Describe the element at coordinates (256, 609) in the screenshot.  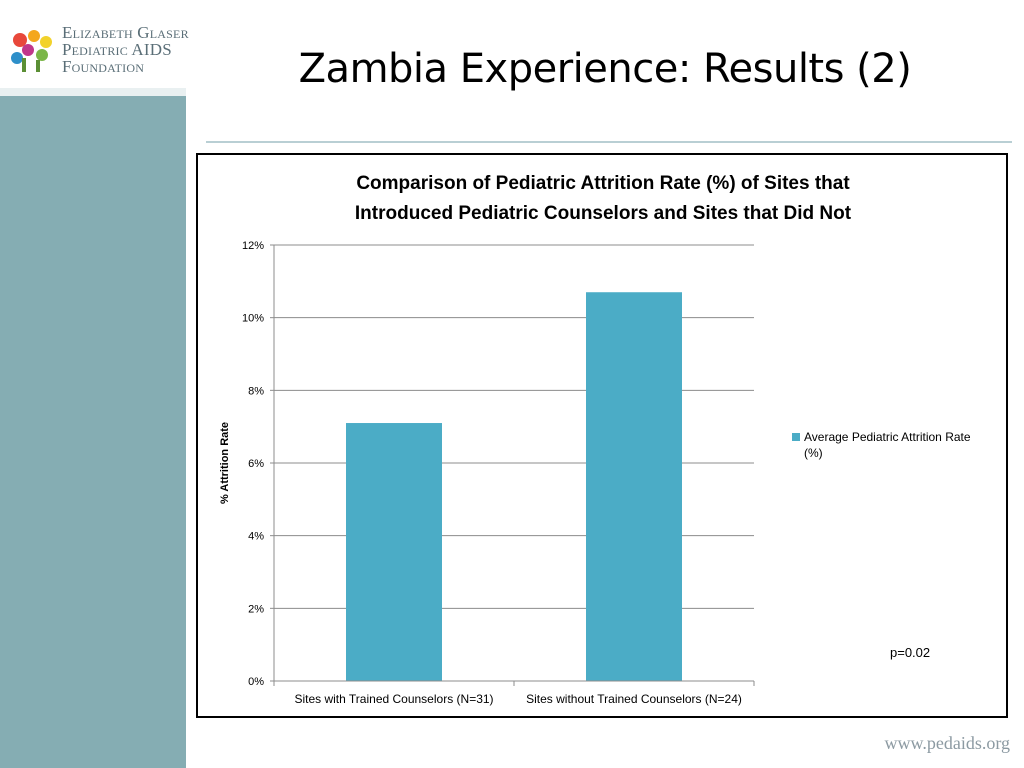
I see `y-tick-label: 2%` at that location.